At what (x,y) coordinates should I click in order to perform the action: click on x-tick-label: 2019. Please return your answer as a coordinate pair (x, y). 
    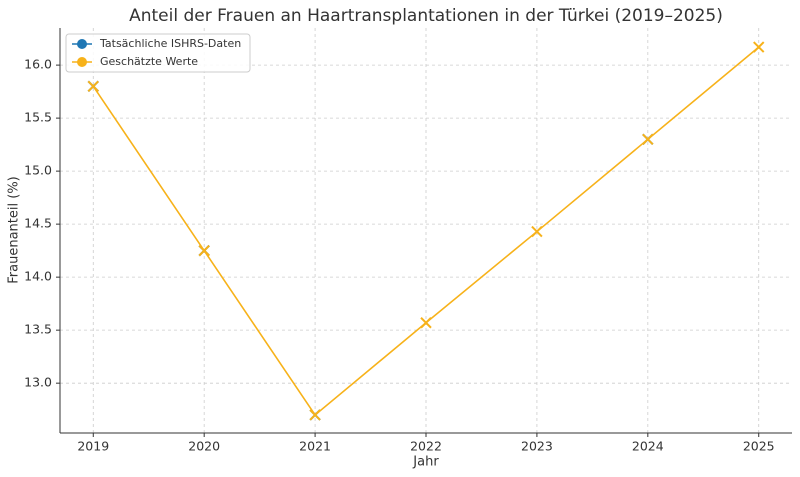
    Looking at the image, I should click on (93, 446).